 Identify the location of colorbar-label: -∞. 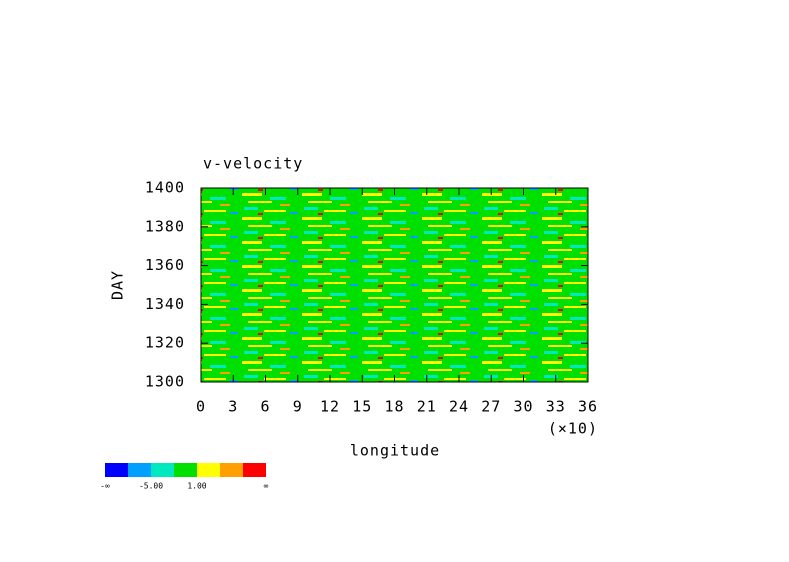
(105, 486).